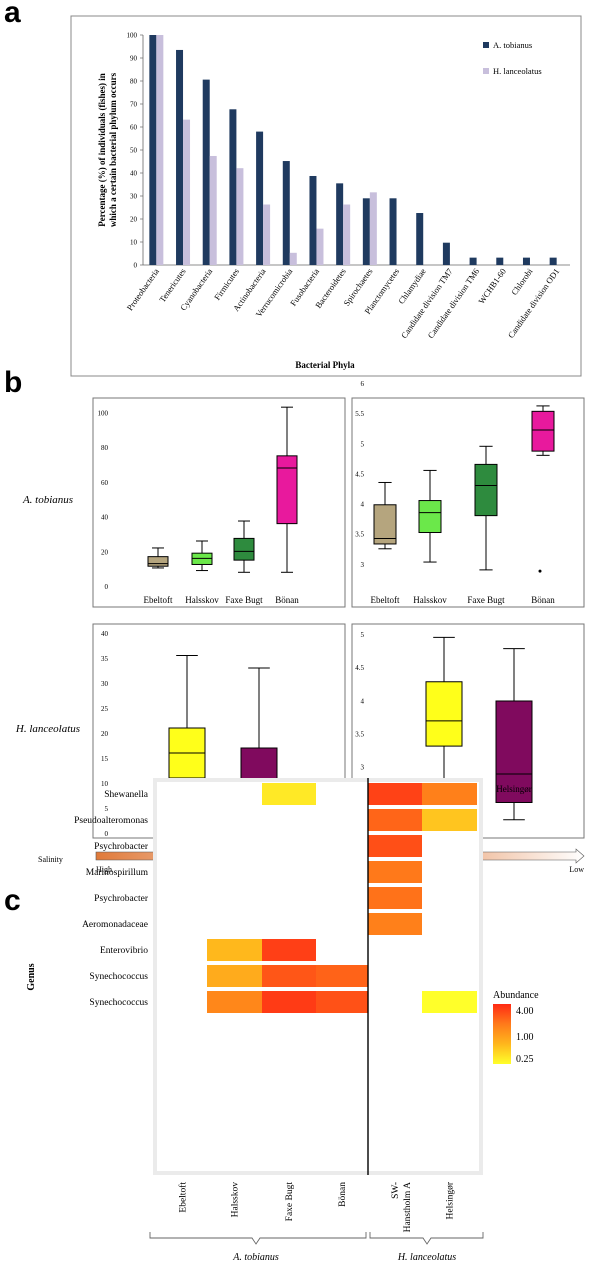  I want to click on legend-label: A. tobianus, so click(512, 45).